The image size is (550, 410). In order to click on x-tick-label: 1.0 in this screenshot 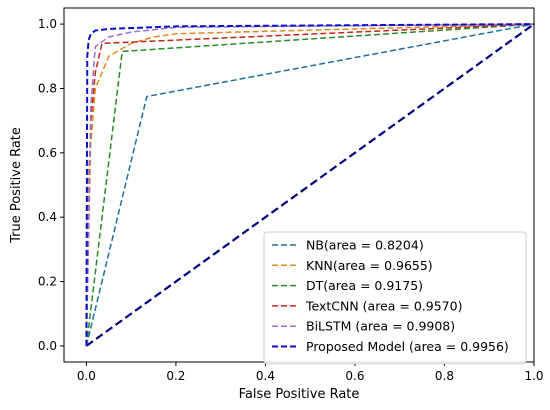, I will do `click(533, 376)`.